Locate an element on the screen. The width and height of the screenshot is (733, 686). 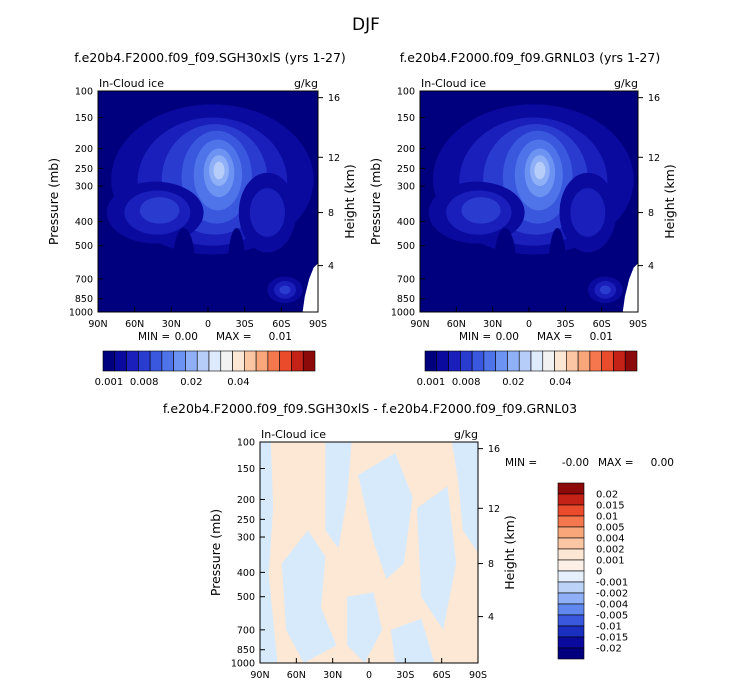
panel-1-legend: MIN = 0.00 MAX = 0.01 0.001 0.008 0.02 0.04 is located at coordinates (205, 359).